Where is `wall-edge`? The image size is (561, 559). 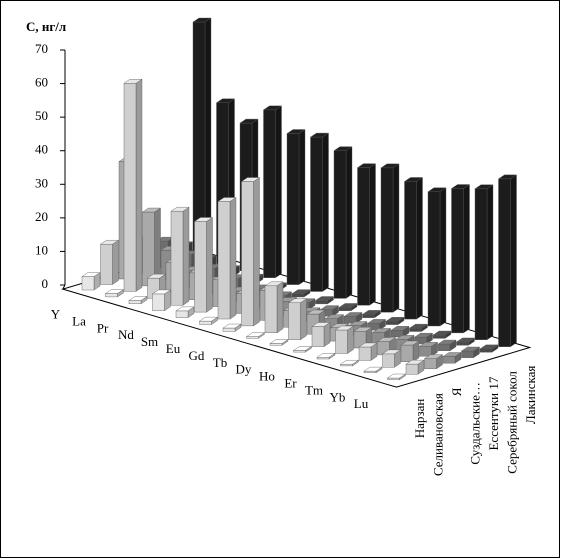
wall-edge is located at coordinates (64, 287).